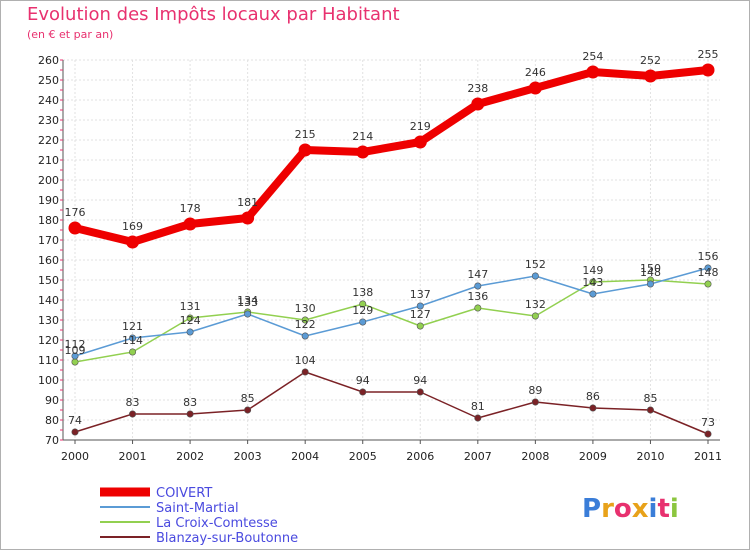 This screenshot has width=750, height=550. What do you see at coordinates (362, 310) in the screenshot?
I see `data-label: 129` at bounding box center [362, 310].